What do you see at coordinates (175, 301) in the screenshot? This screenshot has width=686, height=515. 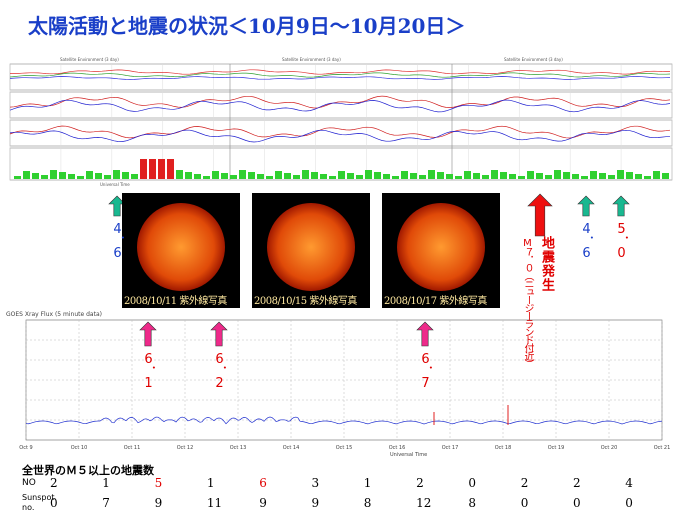 I see `photo-caption: 2008/10/11 紫外線写真` at bounding box center [175, 301].